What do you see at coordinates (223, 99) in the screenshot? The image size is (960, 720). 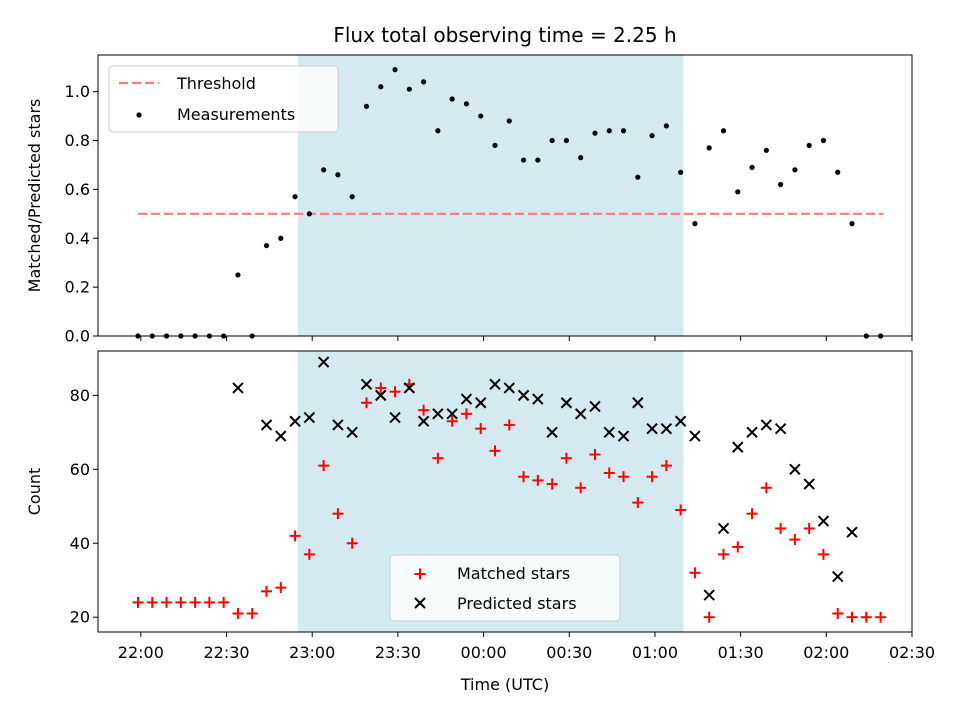 I see `legend-box` at bounding box center [223, 99].